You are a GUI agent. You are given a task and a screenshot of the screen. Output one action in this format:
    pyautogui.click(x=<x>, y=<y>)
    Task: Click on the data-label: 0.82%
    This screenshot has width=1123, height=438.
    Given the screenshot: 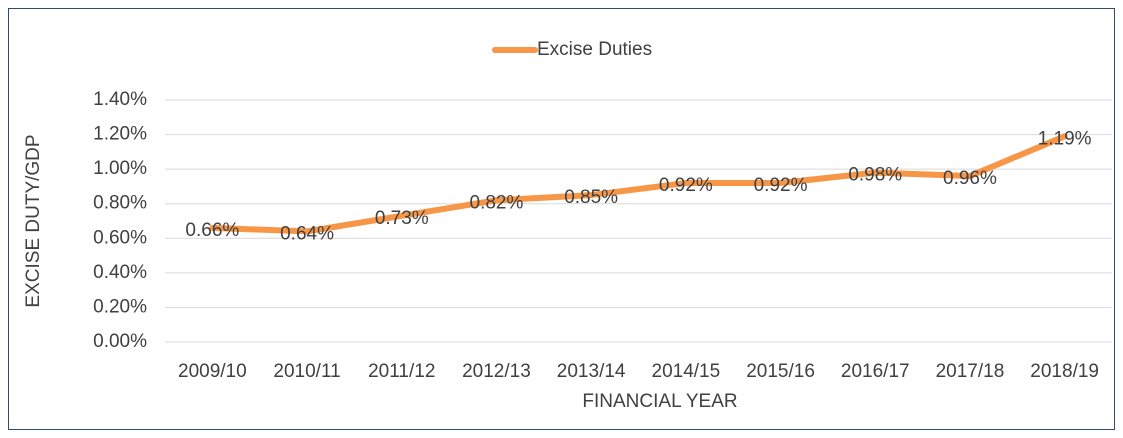 What is the action you would take?
    pyautogui.click(x=497, y=202)
    